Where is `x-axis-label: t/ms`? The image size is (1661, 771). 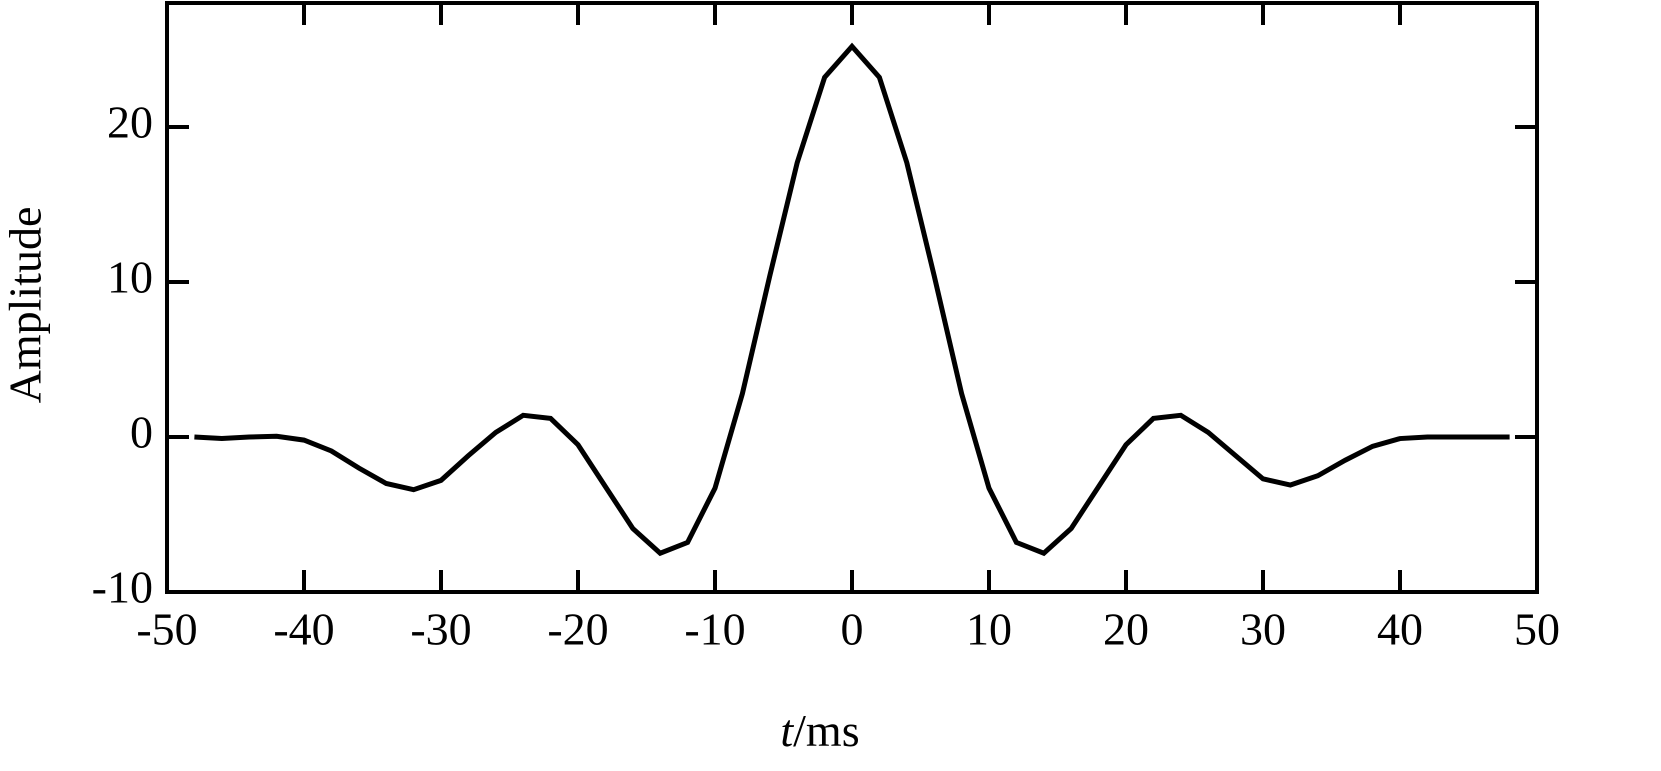
x-axis-label: t/ms is located at coordinates (819, 730).